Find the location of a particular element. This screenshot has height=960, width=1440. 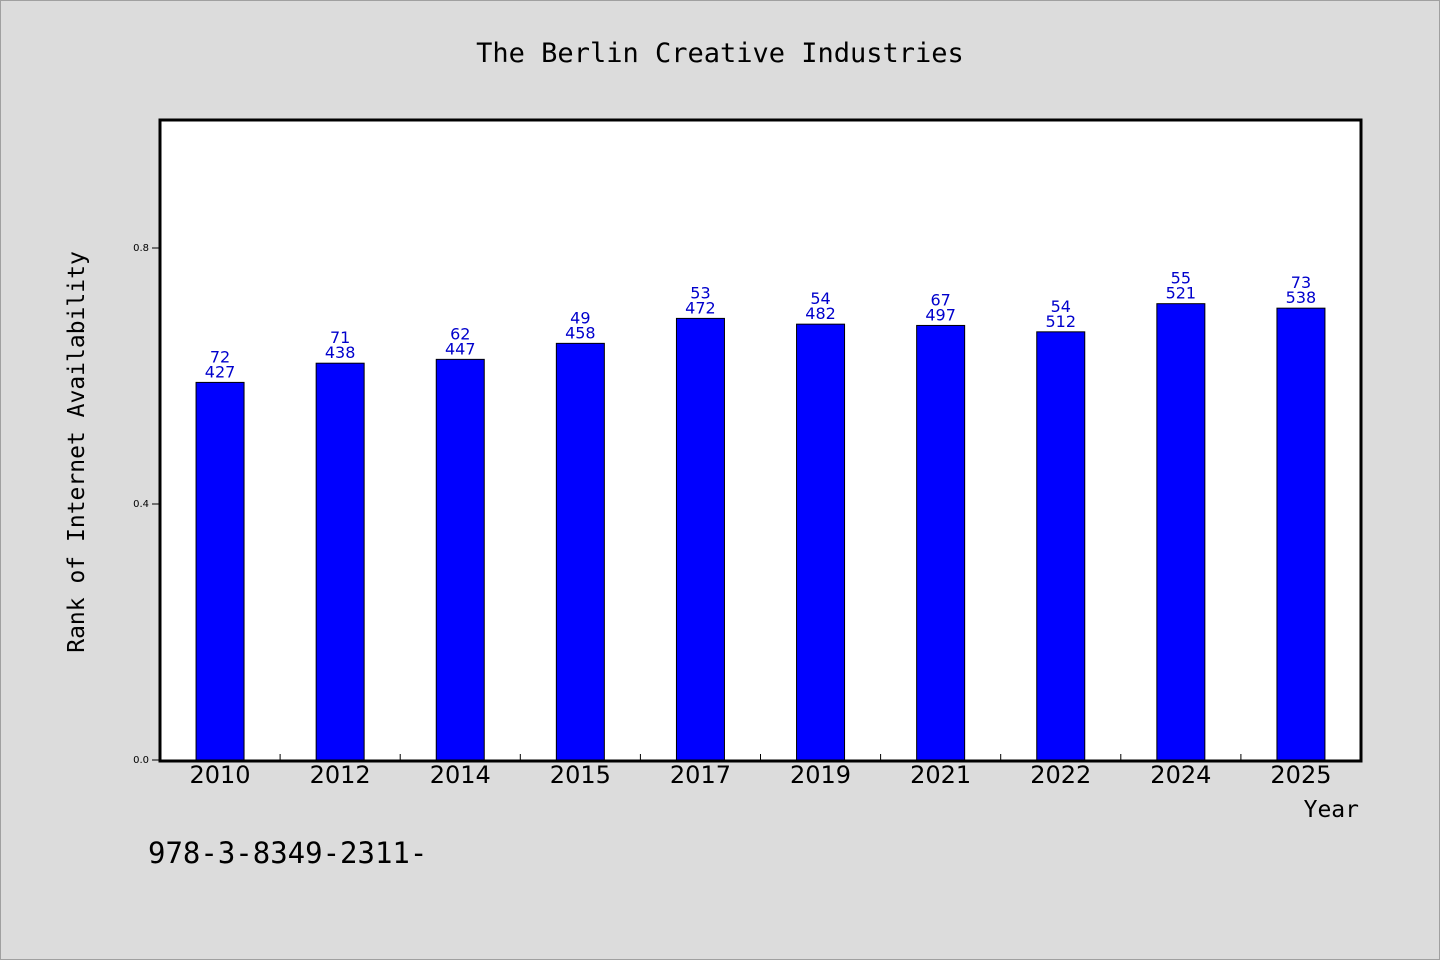

footnote: 978-3-8349-2311- is located at coordinates (287, 853).